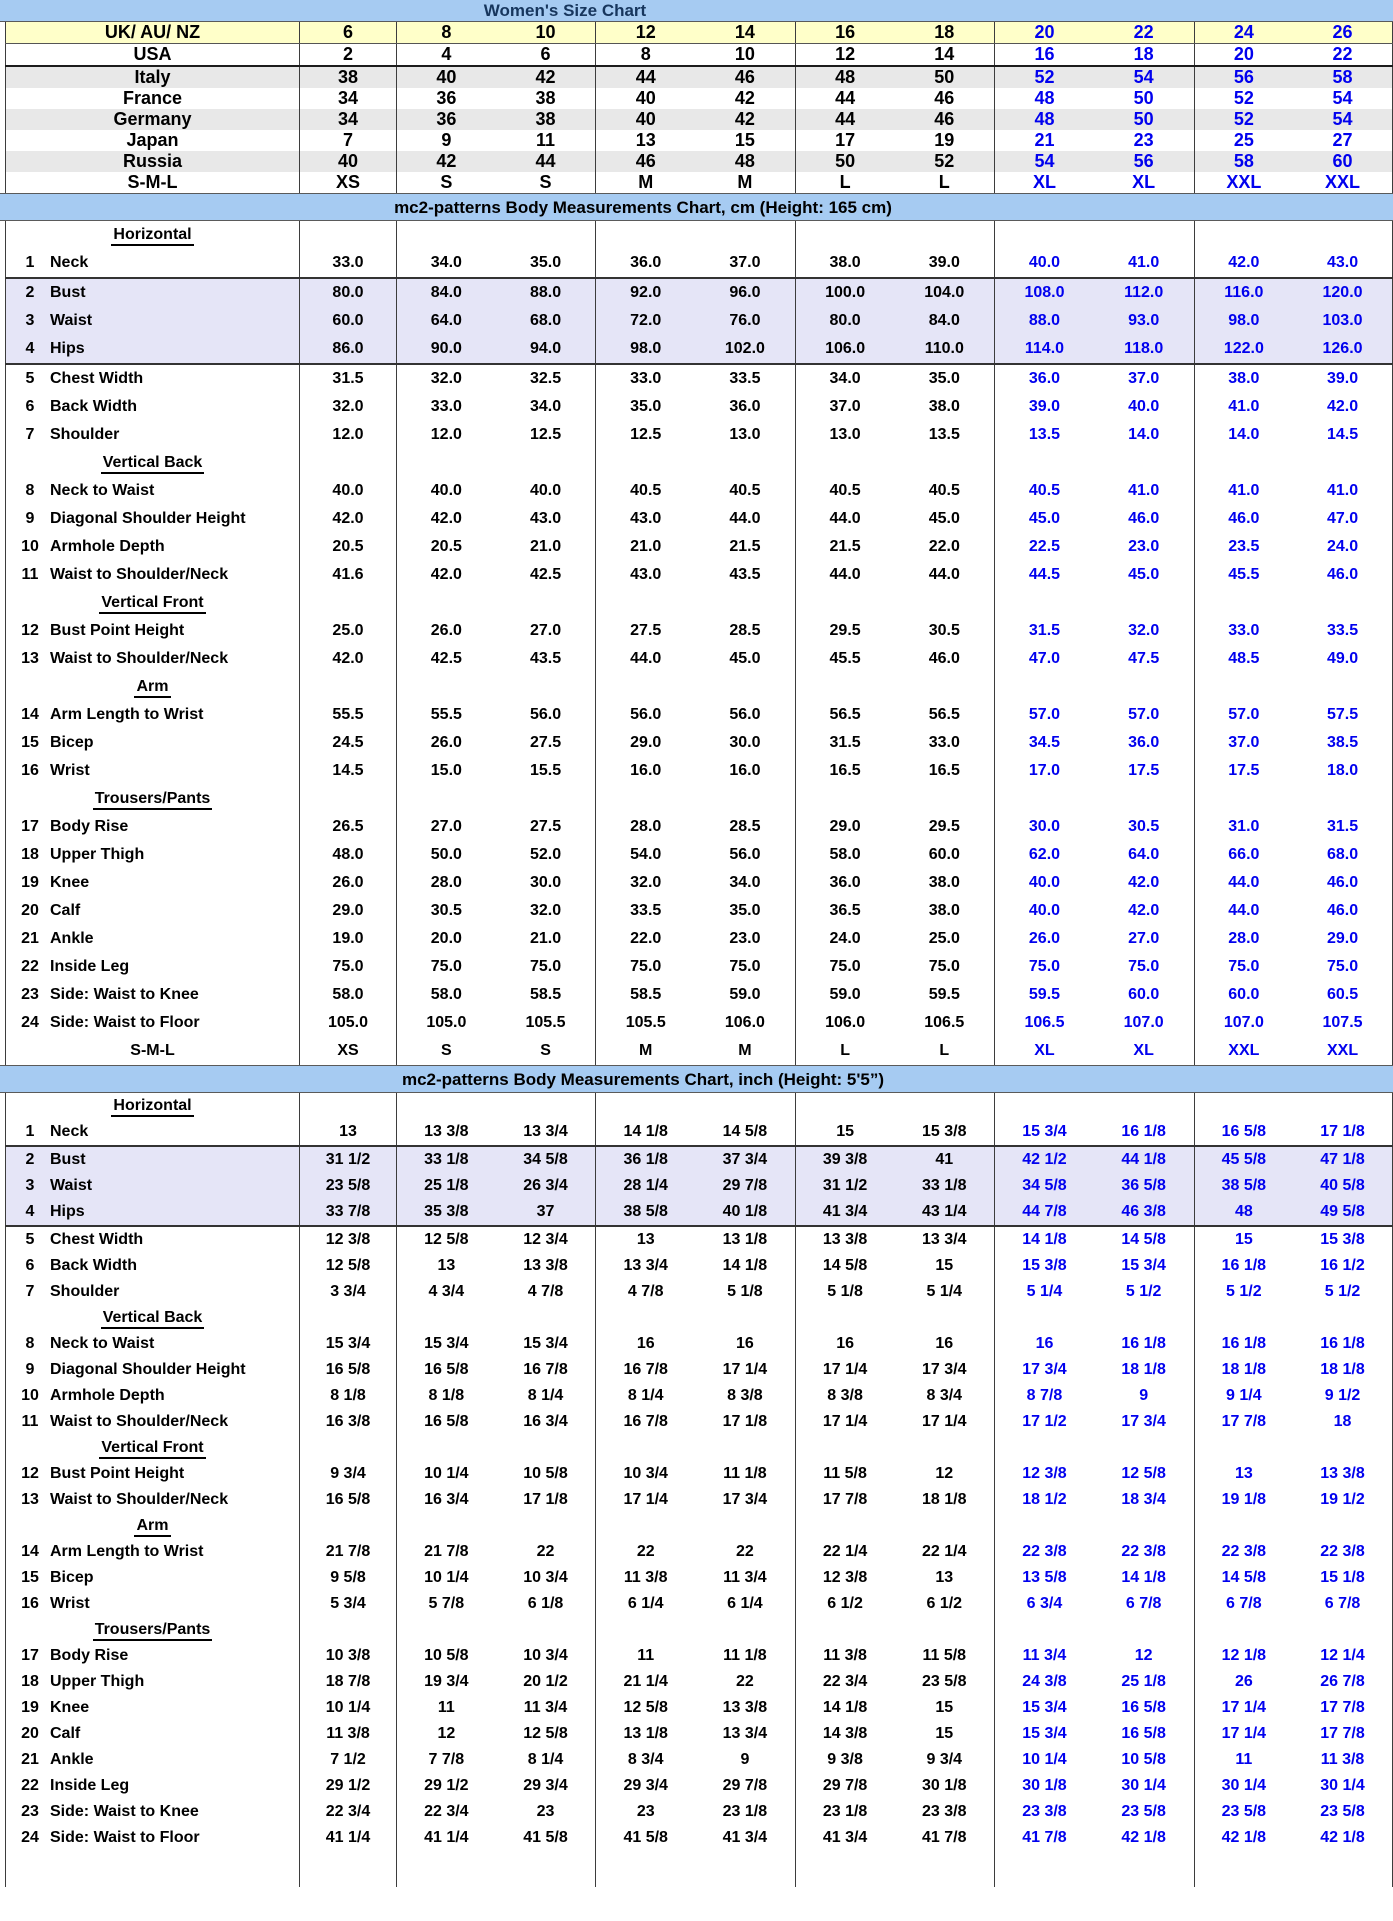 This screenshot has width=1393, height=1921. Describe the element at coordinates (844, 715) in the screenshot. I see `measurement-value-cell: 56.5` at that location.